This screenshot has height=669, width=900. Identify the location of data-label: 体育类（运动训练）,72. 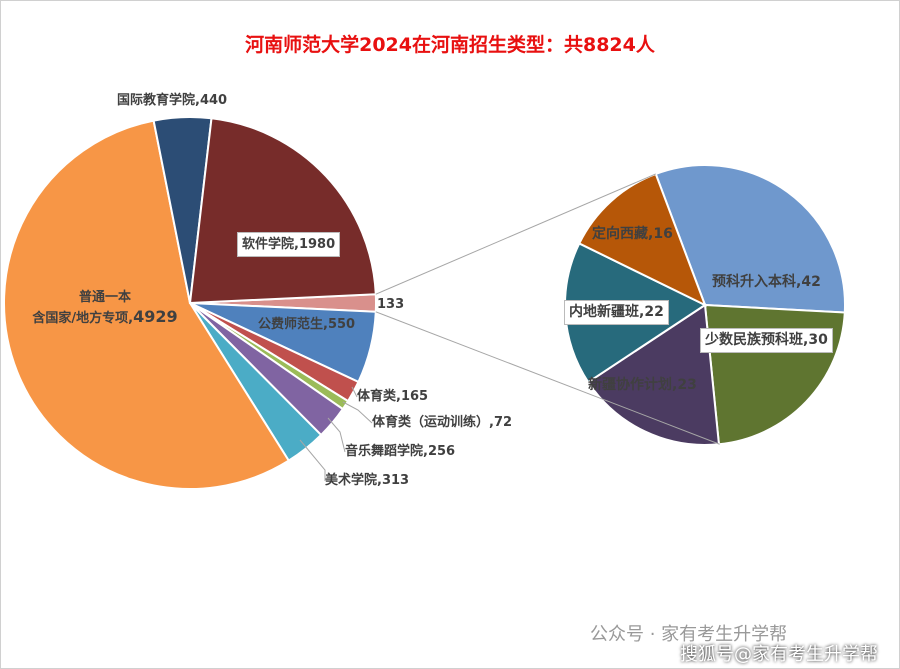
(442, 422).